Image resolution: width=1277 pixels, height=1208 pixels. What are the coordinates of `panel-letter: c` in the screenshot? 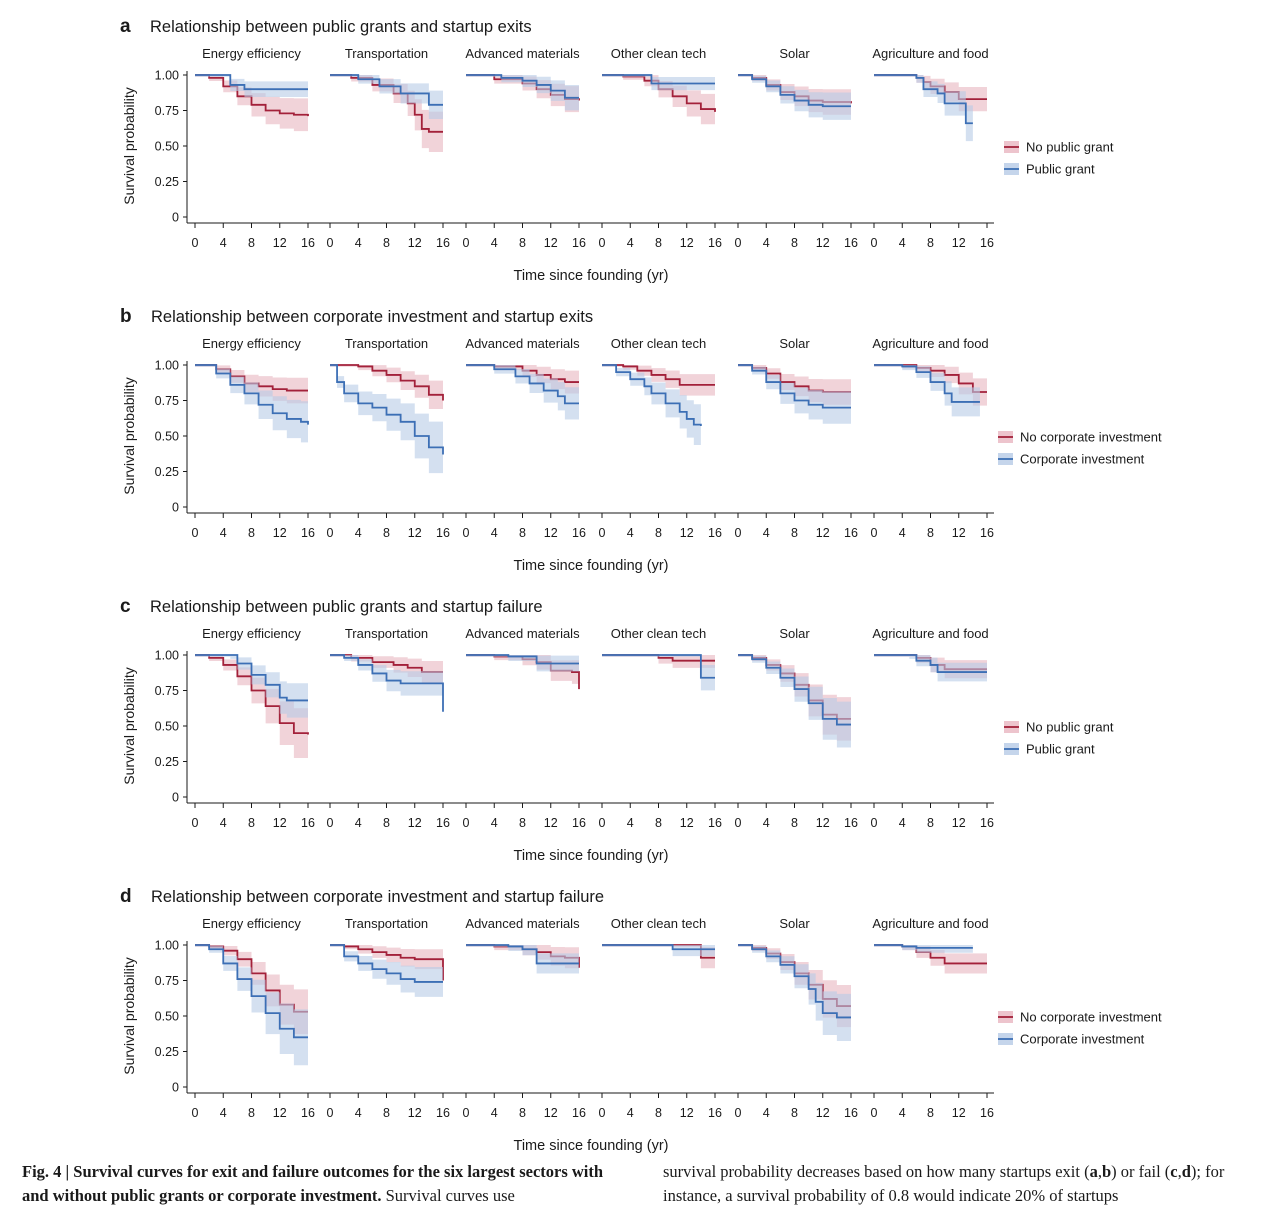 It's located at (125, 606).